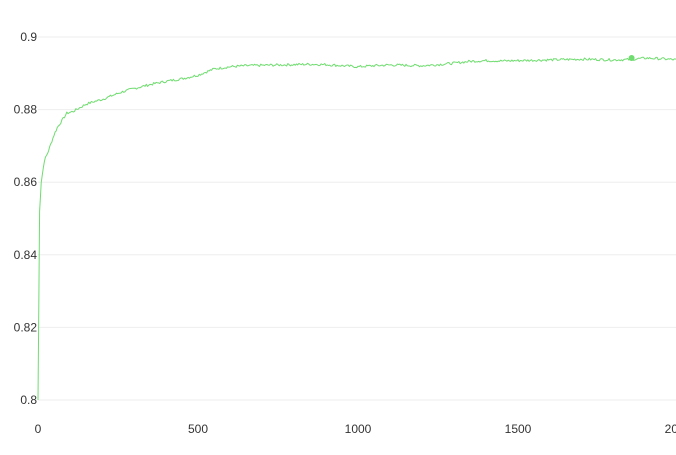 This screenshot has height=455, width=676. What do you see at coordinates (28, 400) in the screenshot?
I see `y-tick-label: 0.8` at bounding box center [28, 400].